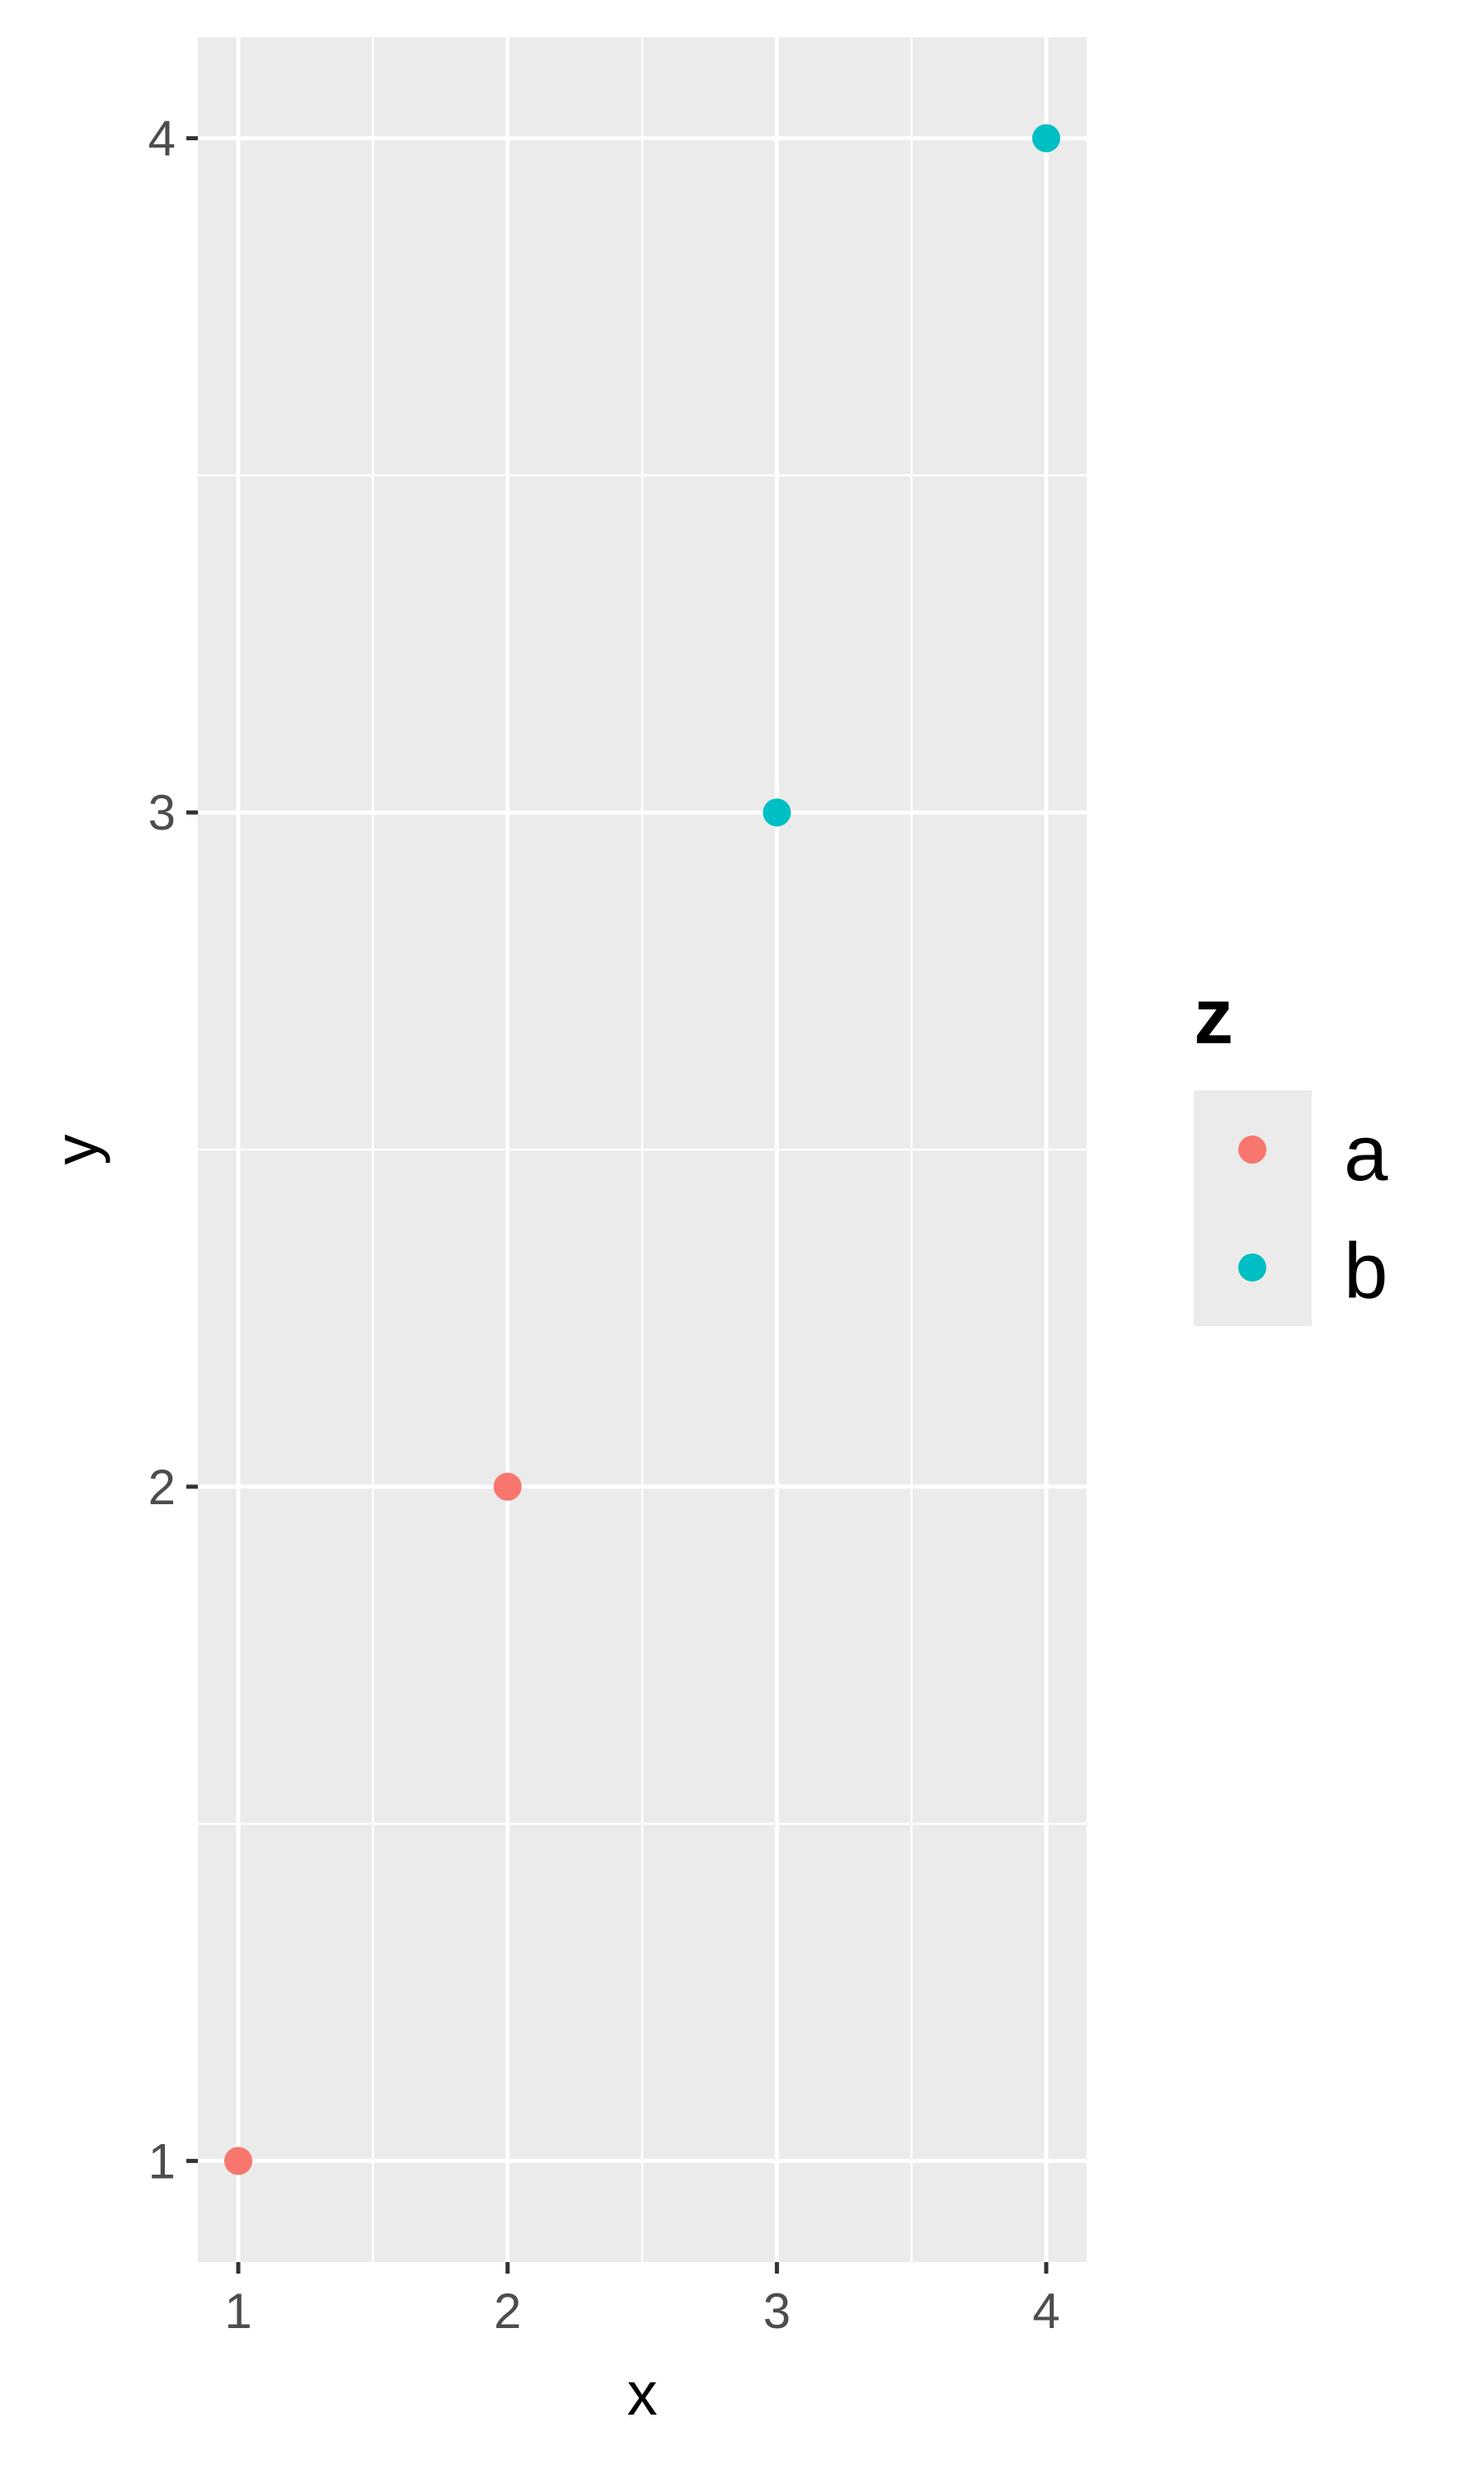 This screenshot has height=2474, width=1484. I want to click on y-tick-label: 2, so click(162, 1487).